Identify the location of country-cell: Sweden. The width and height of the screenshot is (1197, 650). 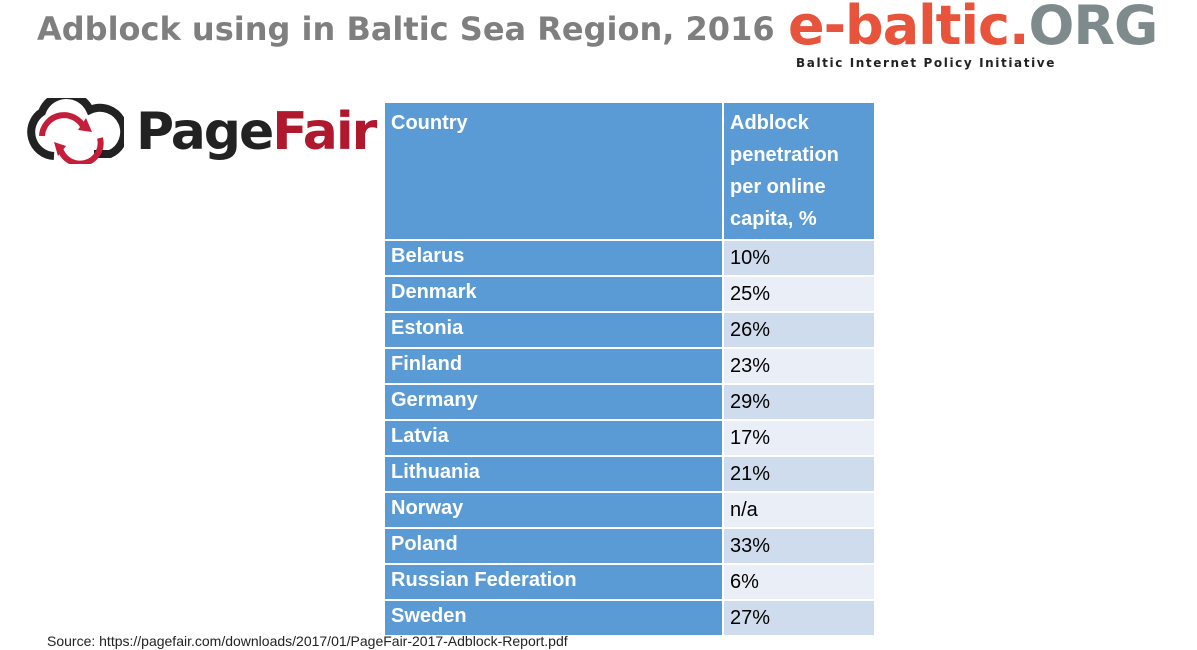
(553, 618).